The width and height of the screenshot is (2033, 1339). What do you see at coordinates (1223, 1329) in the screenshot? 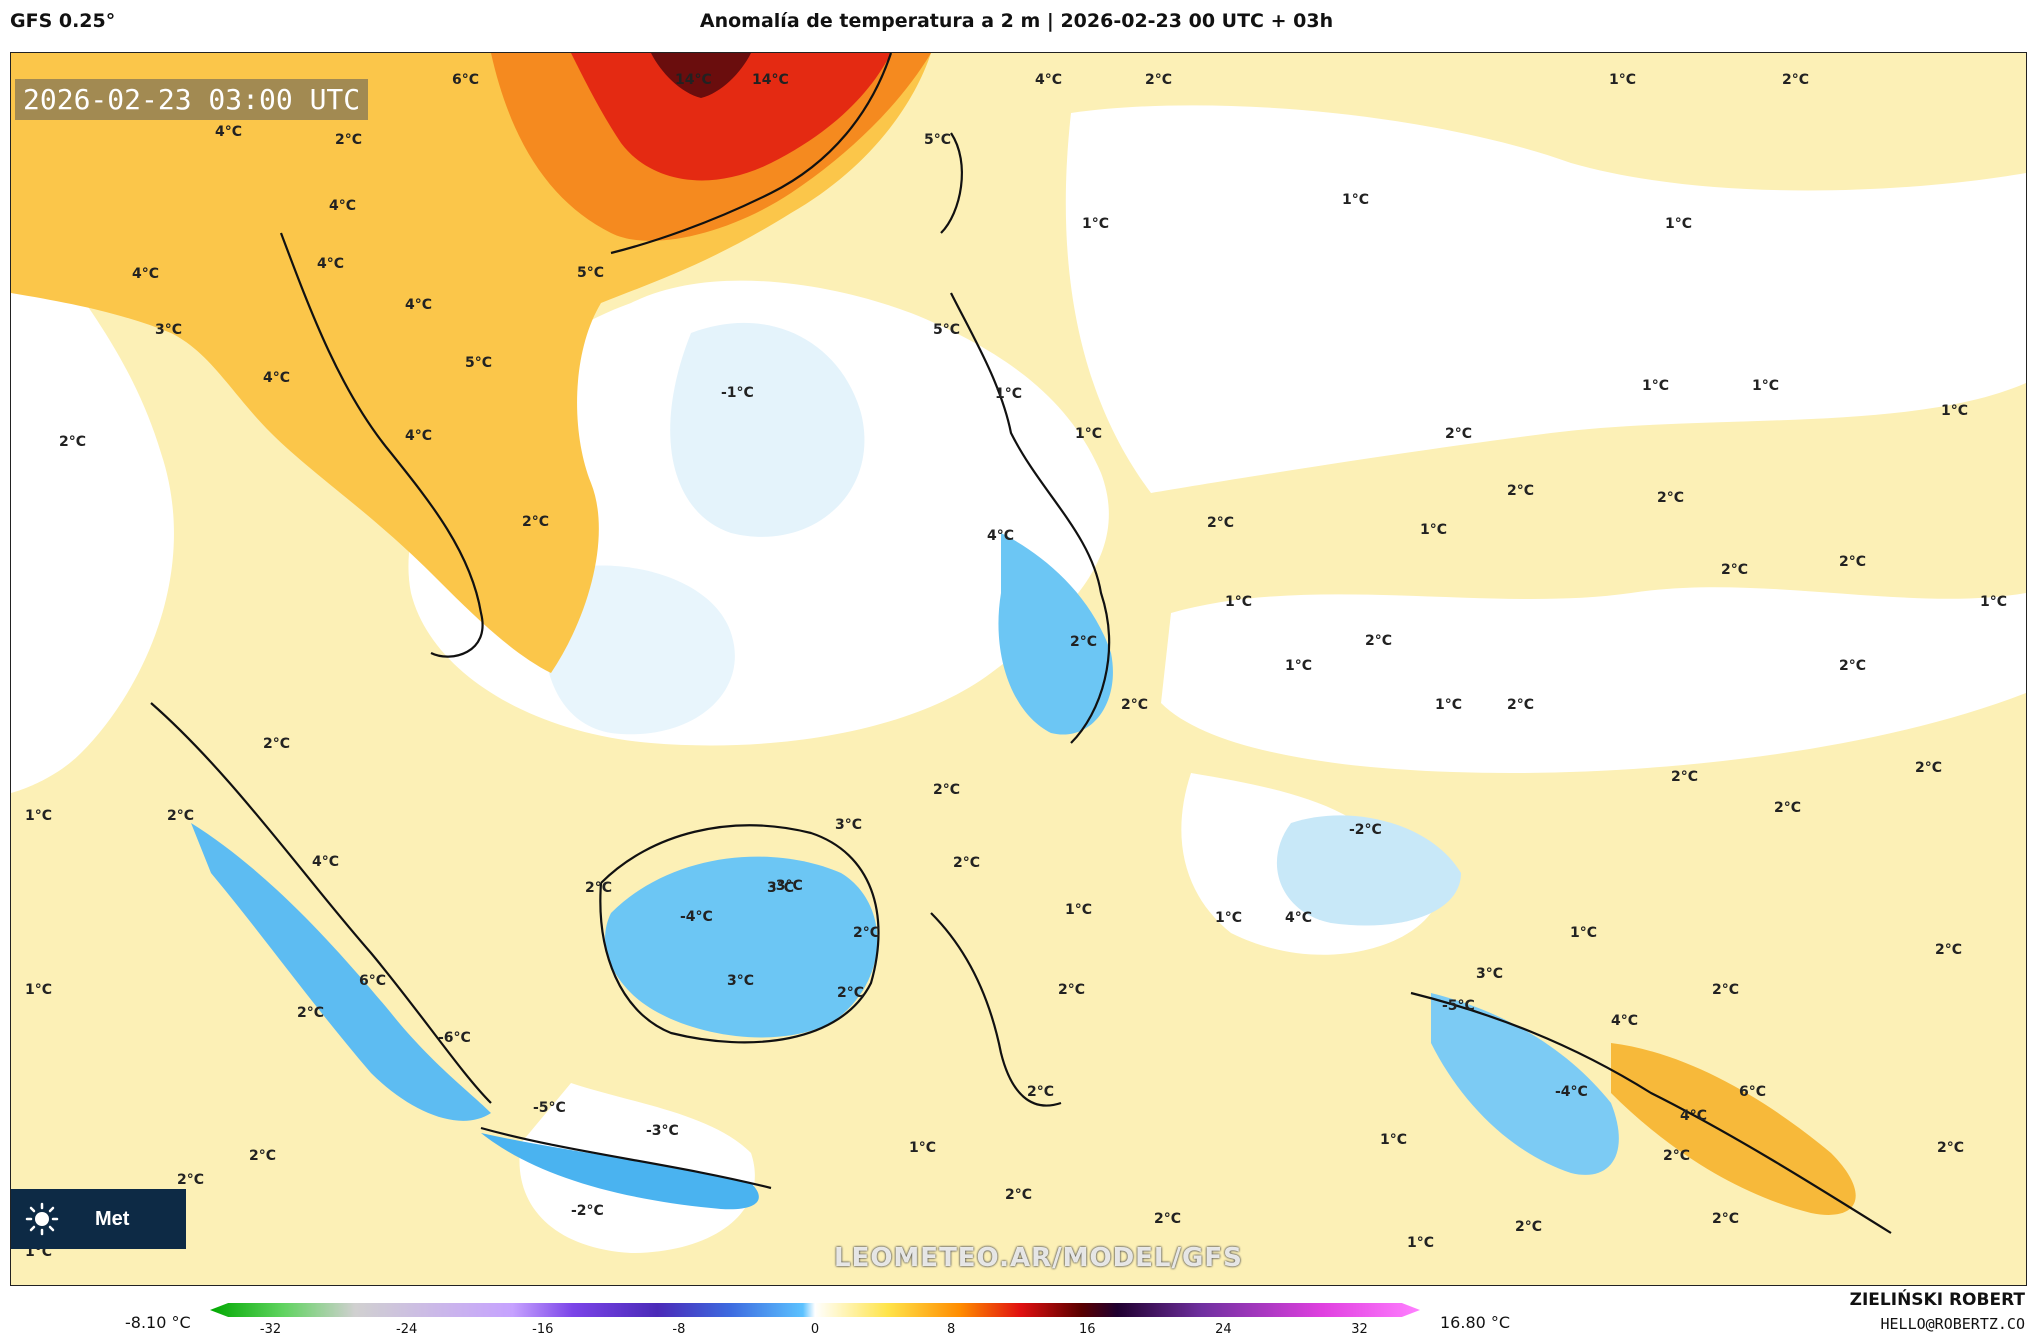
I see `colorbar-tick-label: 24` at bounding box center [1223, 1329].